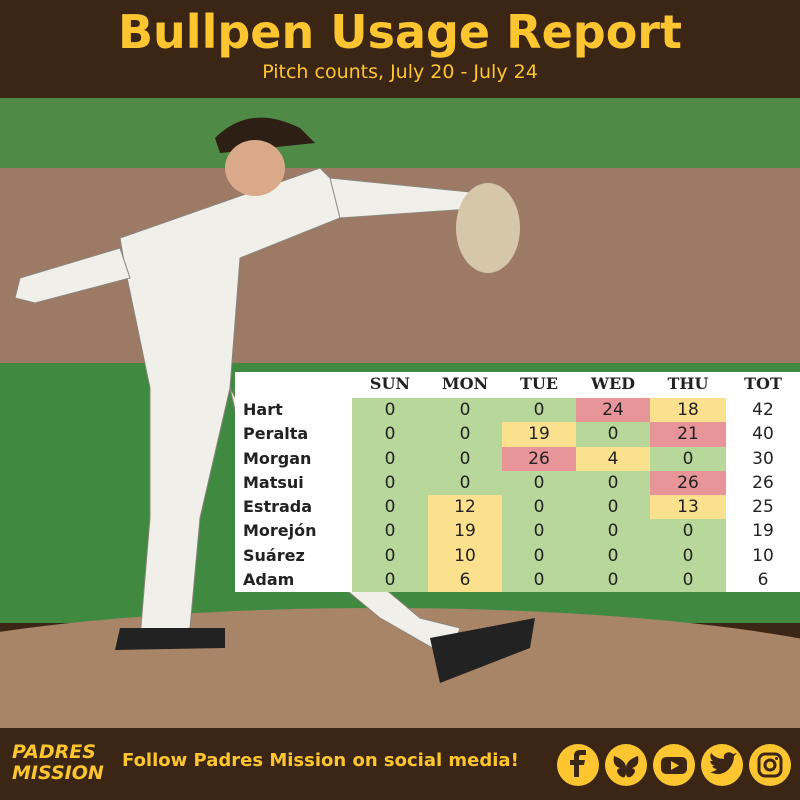  I want to click on pitch-count-cell: 10, so click(465, 555).